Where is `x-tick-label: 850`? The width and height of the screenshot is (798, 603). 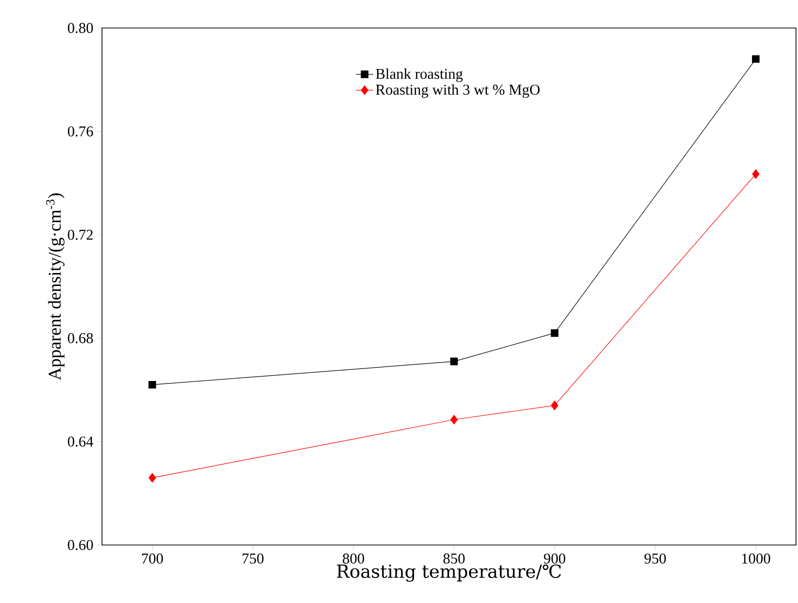 x-tick-label: 850 is located at coordinates (454, 559).